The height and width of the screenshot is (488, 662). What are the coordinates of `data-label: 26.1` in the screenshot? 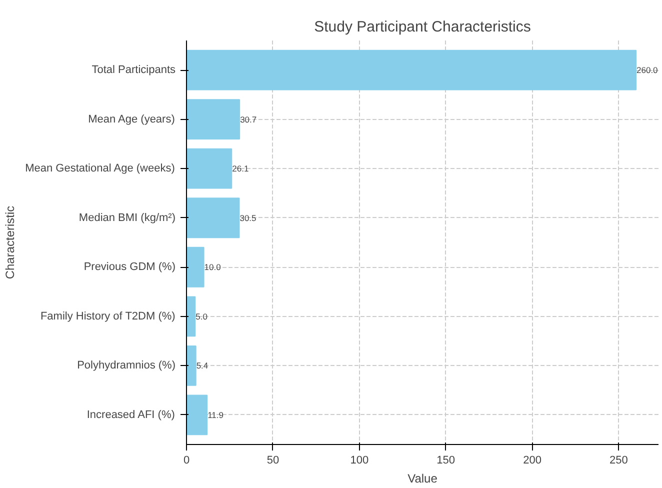 It's located at (240, 169).